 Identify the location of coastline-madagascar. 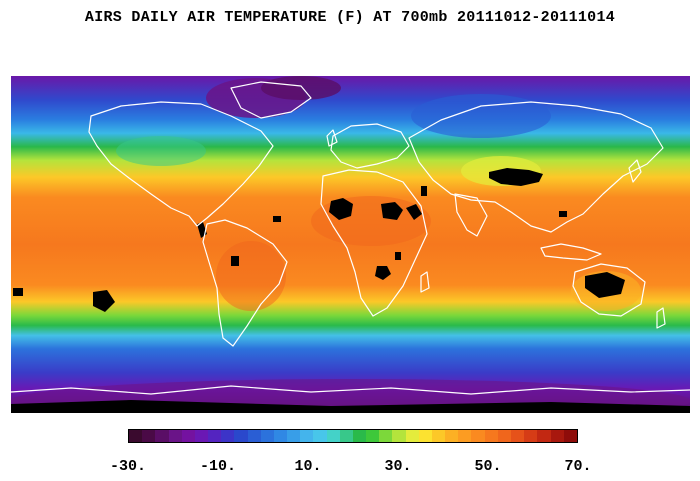
(425, 282).